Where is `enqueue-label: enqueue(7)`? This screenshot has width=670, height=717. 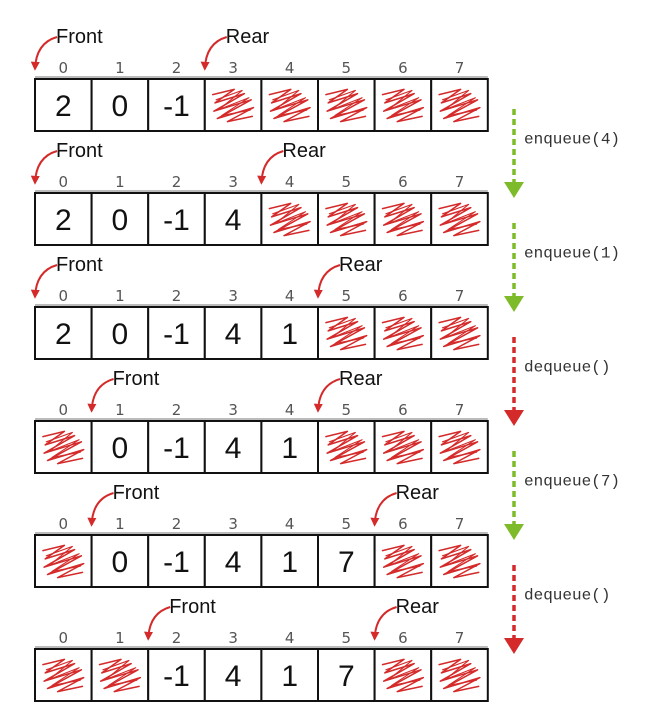
enqueue-label: enqueue(7) is located at coordinates (572, 482).